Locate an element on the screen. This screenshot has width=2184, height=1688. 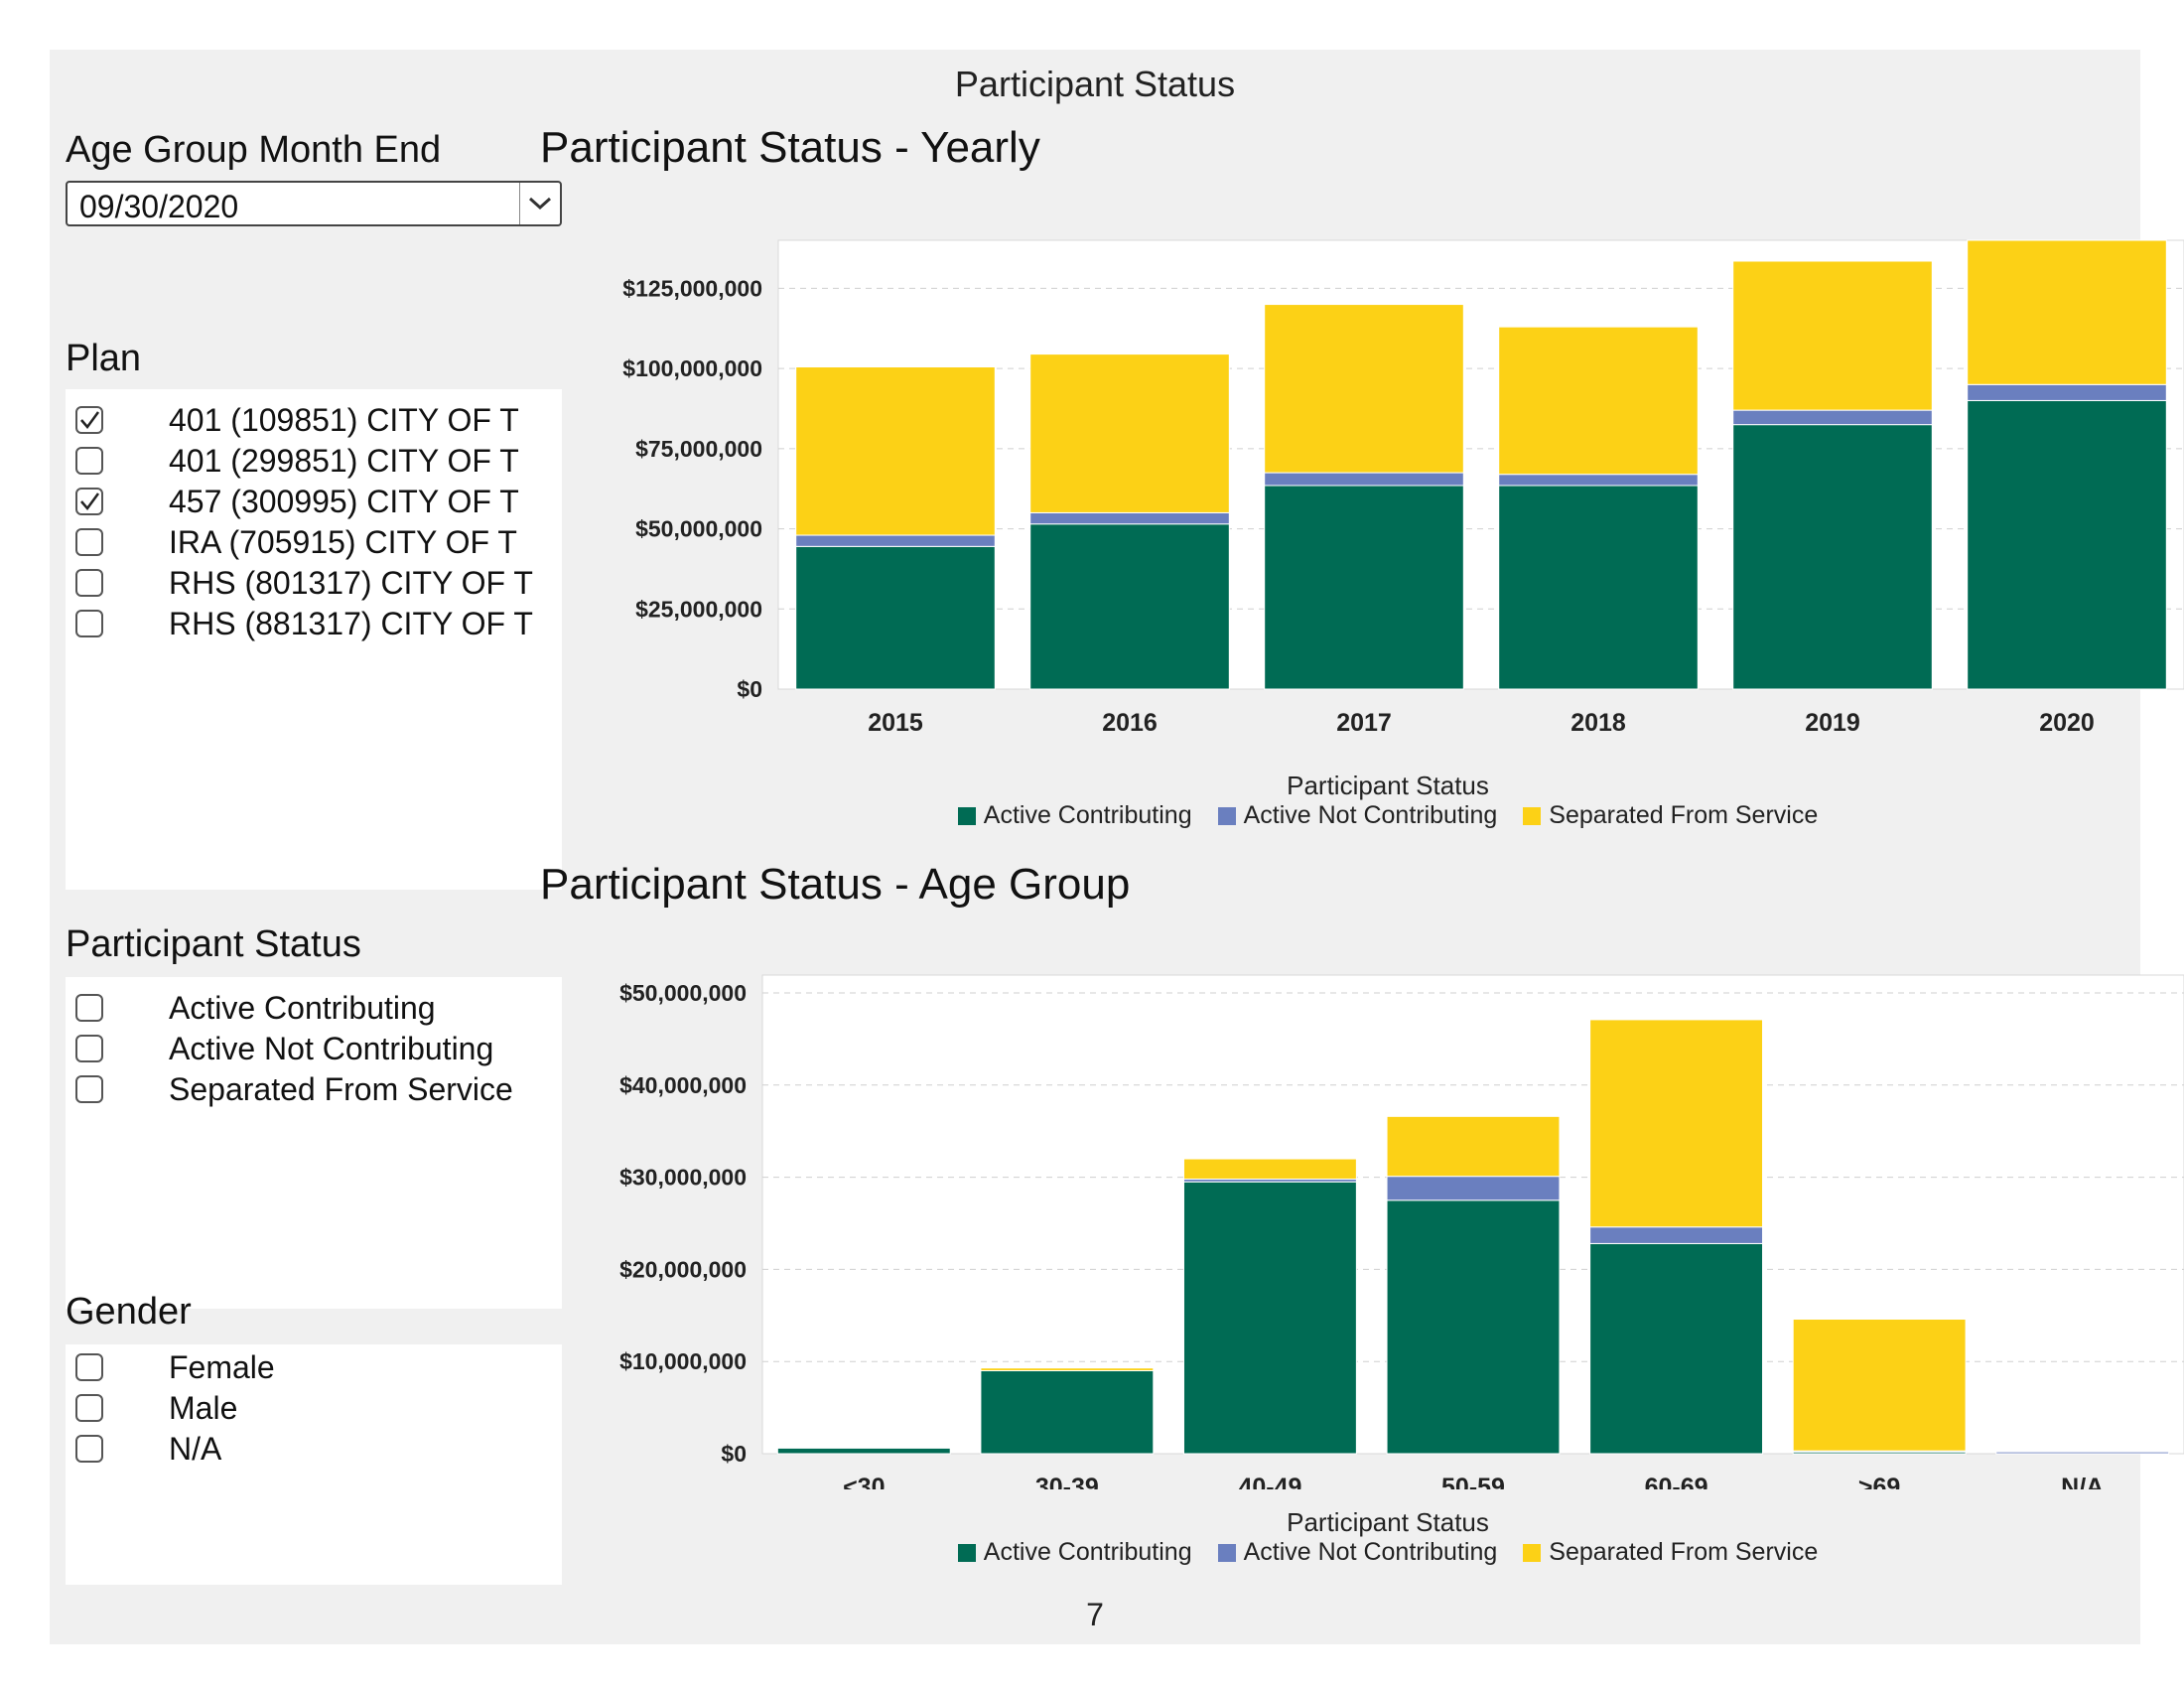
bar-2017-active-not-contributing is located at coordinates (1364, 479).